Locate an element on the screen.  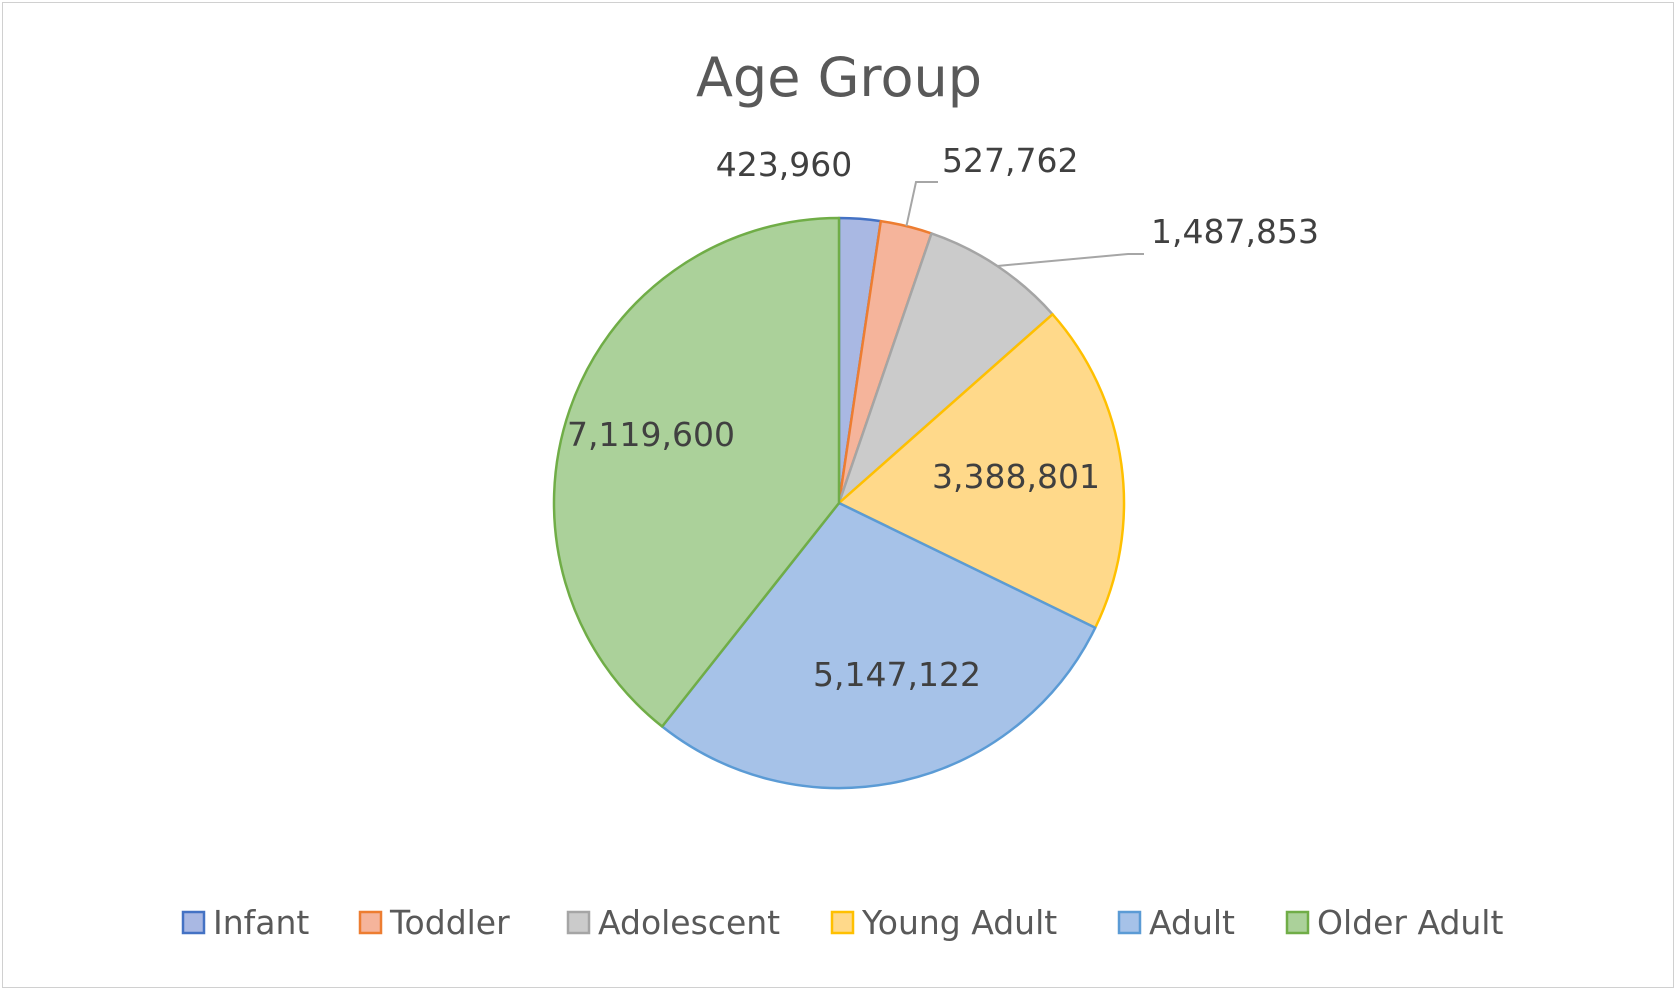
chart-title: Age Group is located at coordinates (839, 77).